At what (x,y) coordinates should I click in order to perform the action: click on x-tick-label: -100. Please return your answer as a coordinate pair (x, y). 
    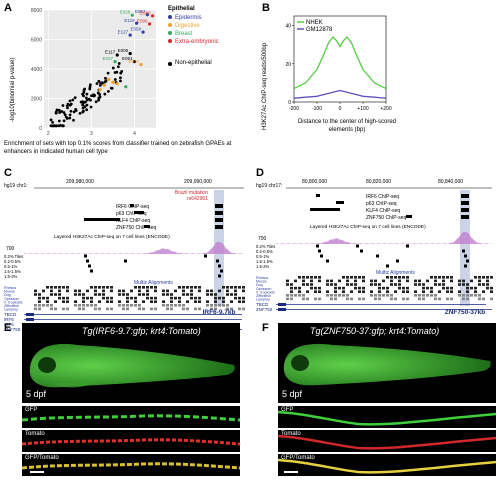
    Looking at the image, I should click on (317, 109).